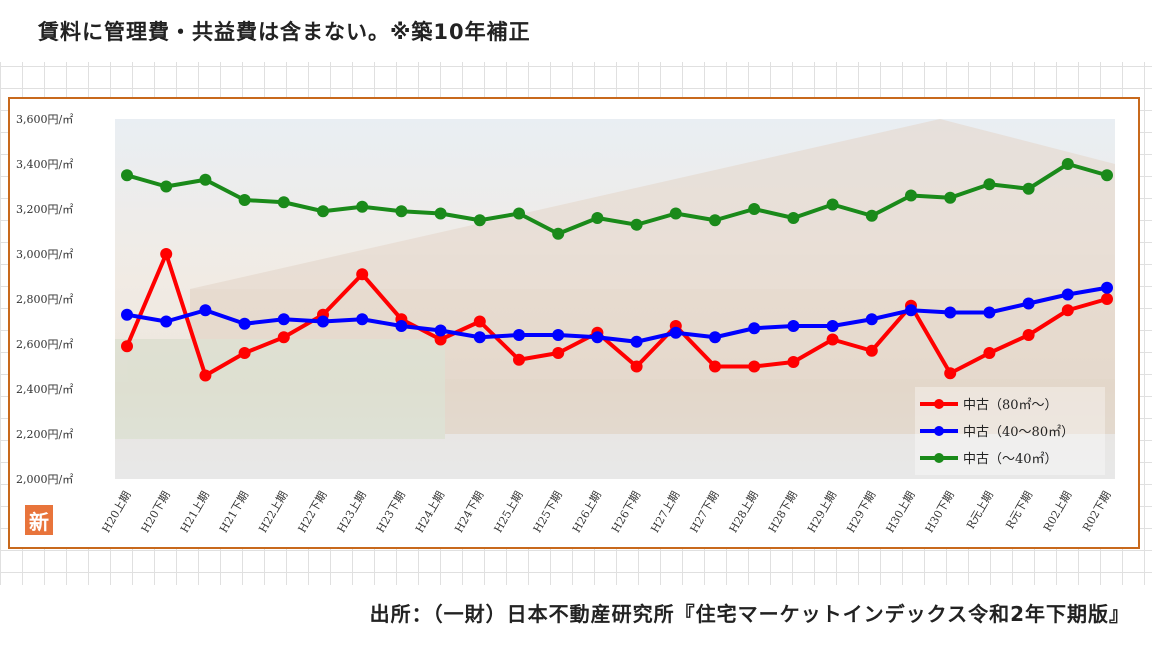  Describe the element at coordinates (901, 512) in the screenshot. I see `x-tick-label: H30上期` at that location.